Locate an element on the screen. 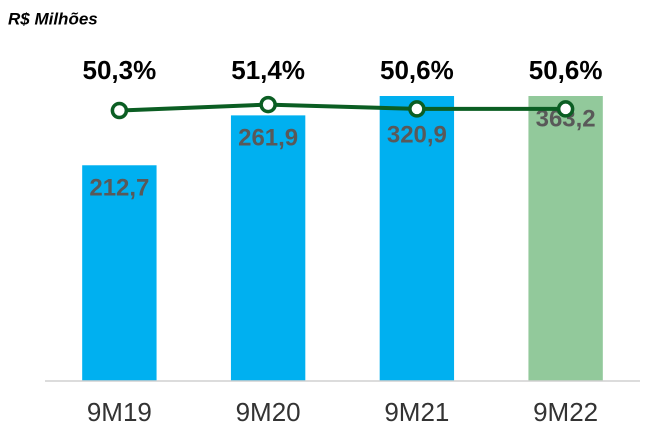 Image resolution: width=650 pixels, height=435 pixels. x-tick-label: 9M19 is located at coordinates (119, 412).